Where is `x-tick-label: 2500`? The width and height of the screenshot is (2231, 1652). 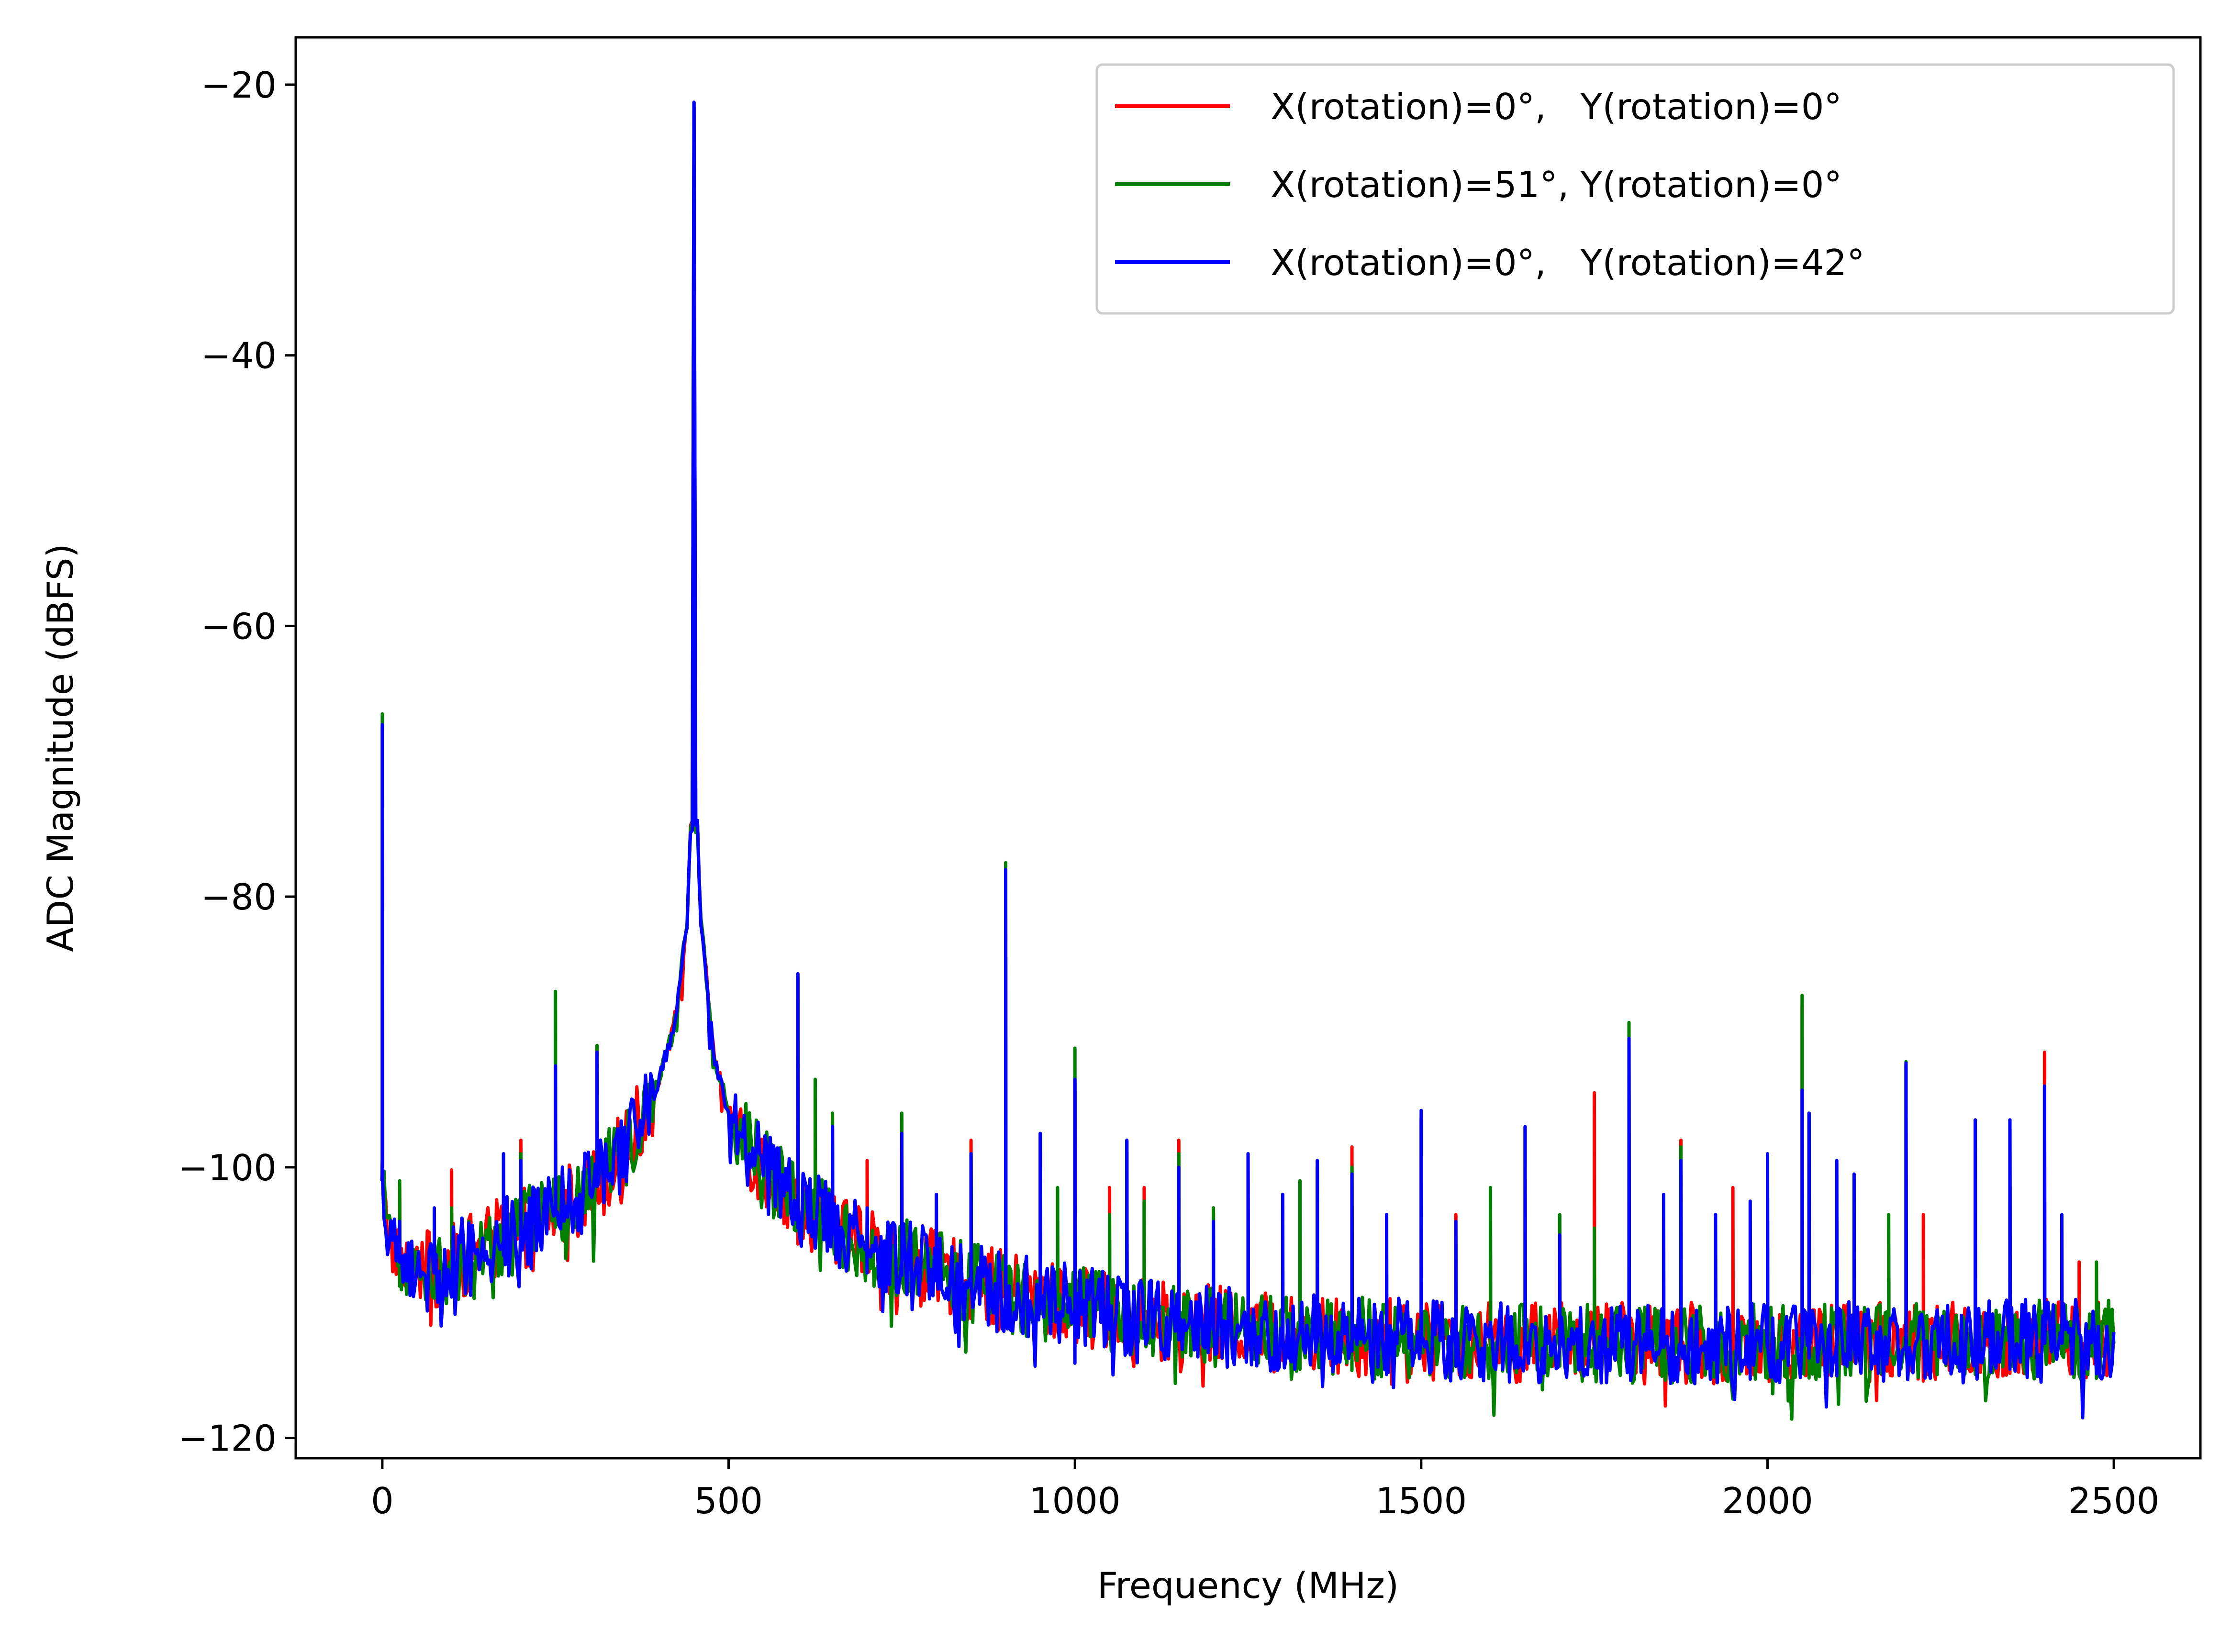 x-tick-label: 2500 is located at coordinates (2114, 1501).